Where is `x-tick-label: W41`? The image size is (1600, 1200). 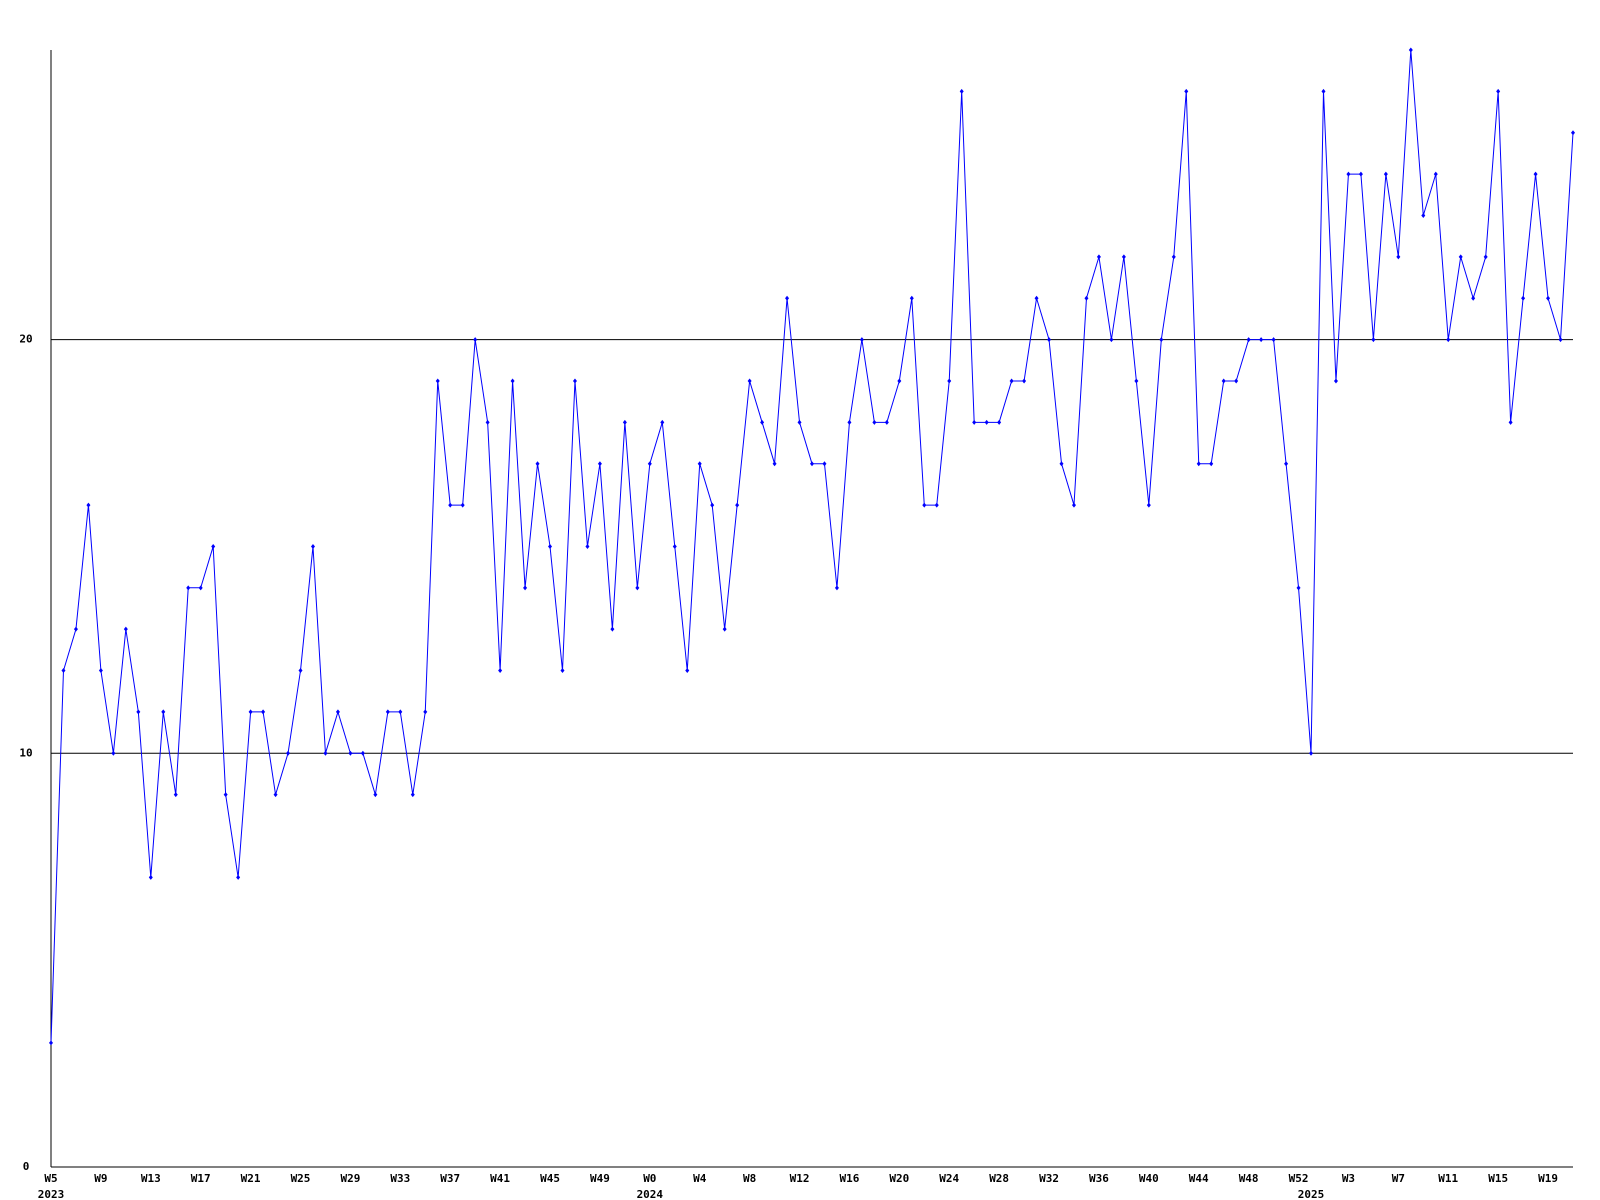 x-tick-label: W41 is located at coordinates (500, 1178).